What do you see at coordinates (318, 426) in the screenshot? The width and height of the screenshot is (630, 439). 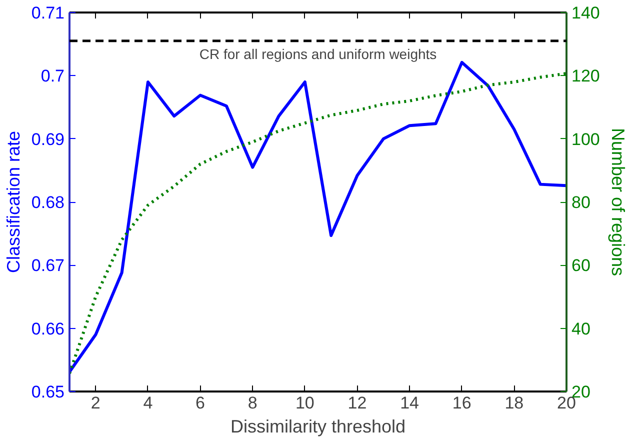 I see `x-axis-title: Dissimilarity threshold` at bounding box center [318, 426].